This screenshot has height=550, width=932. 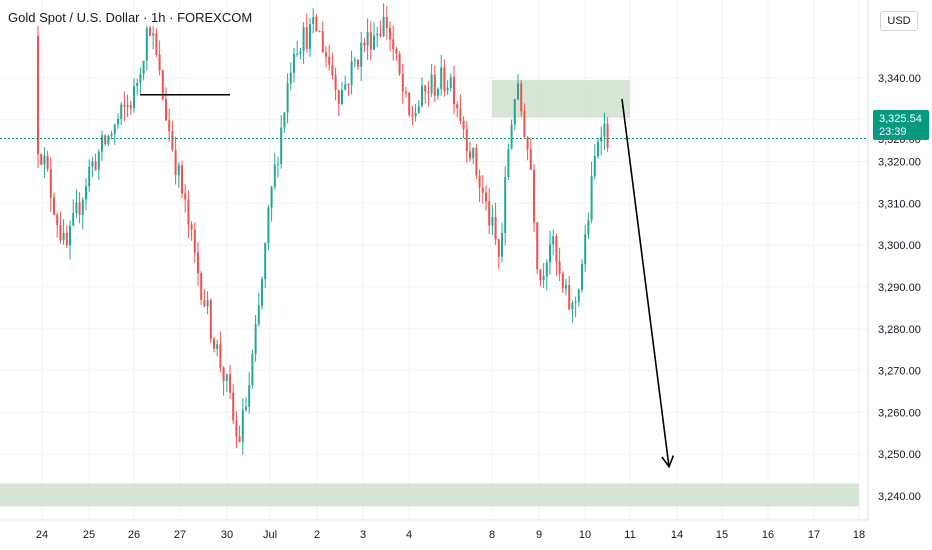 What do you see at coordinates (668, 462) in the screenshot?
I see `down-arrow-head` at bounding box center [668, 462].